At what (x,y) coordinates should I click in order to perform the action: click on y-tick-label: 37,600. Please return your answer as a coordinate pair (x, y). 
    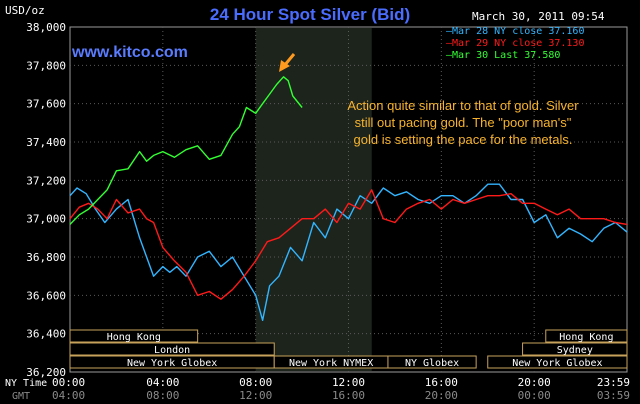
    Looking at the image, I should click on (46, 104).